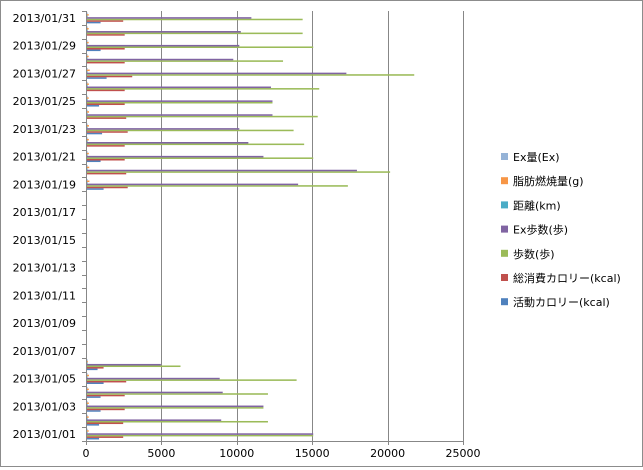 Image resolution: width=643 pixels, height=470 pixels. Describe the element at coordinates (540, 230) in the screenshot. I see `legend-label: Ex歩数(歩)` at that location.